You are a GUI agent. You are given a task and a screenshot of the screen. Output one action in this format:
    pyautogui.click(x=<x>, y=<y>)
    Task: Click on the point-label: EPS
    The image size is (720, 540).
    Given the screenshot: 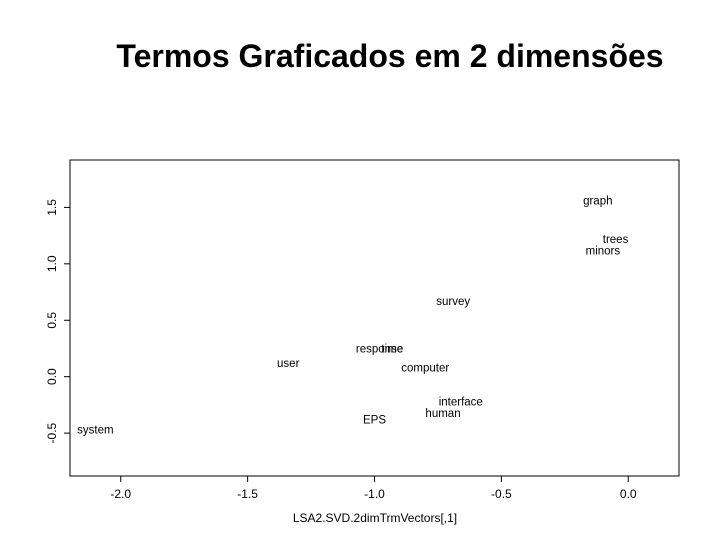 What is the action you would take?
    pyautogui.click(x=374, y=421)
    